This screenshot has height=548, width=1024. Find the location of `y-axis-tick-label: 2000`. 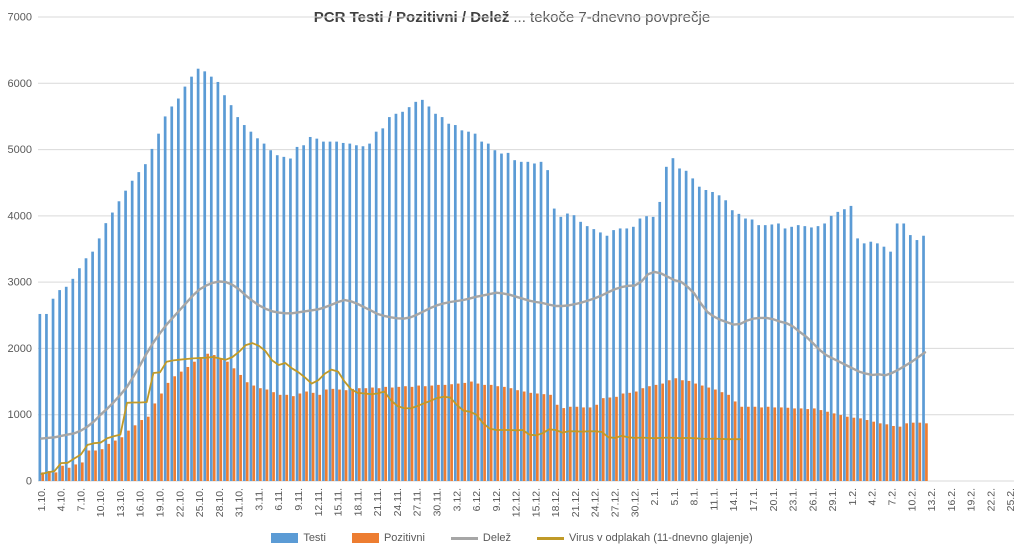

y-axis-tick-label: 2000 is located at coordinates (20, 349).